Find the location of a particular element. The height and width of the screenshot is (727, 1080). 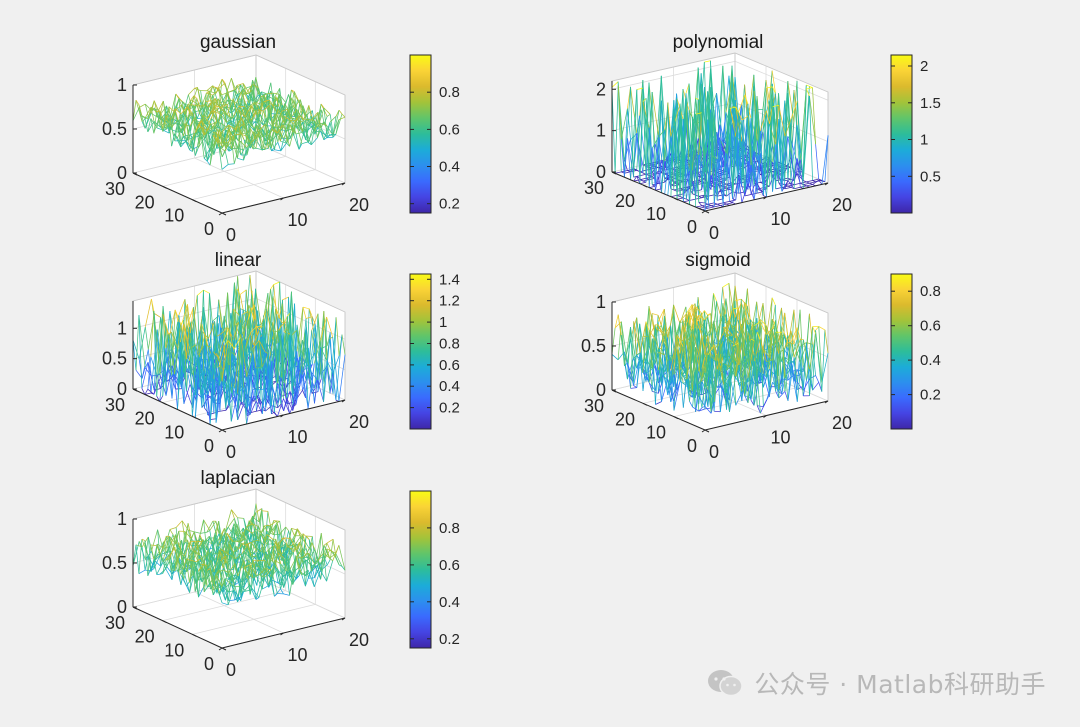

colorbar-tick-label: 0.8 is located at coordinates (449, 344).